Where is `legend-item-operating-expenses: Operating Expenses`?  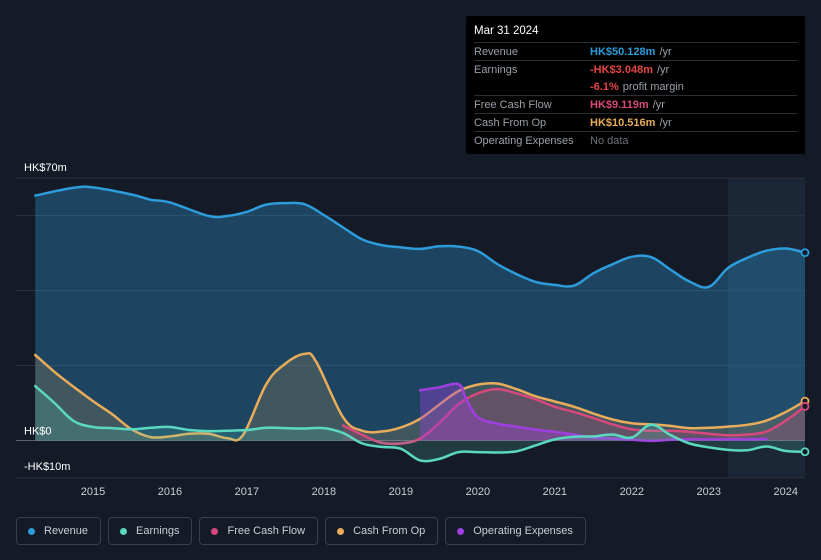 legend-item-operating-expenses: Operating Expenses is located at coordinates (515, 531).